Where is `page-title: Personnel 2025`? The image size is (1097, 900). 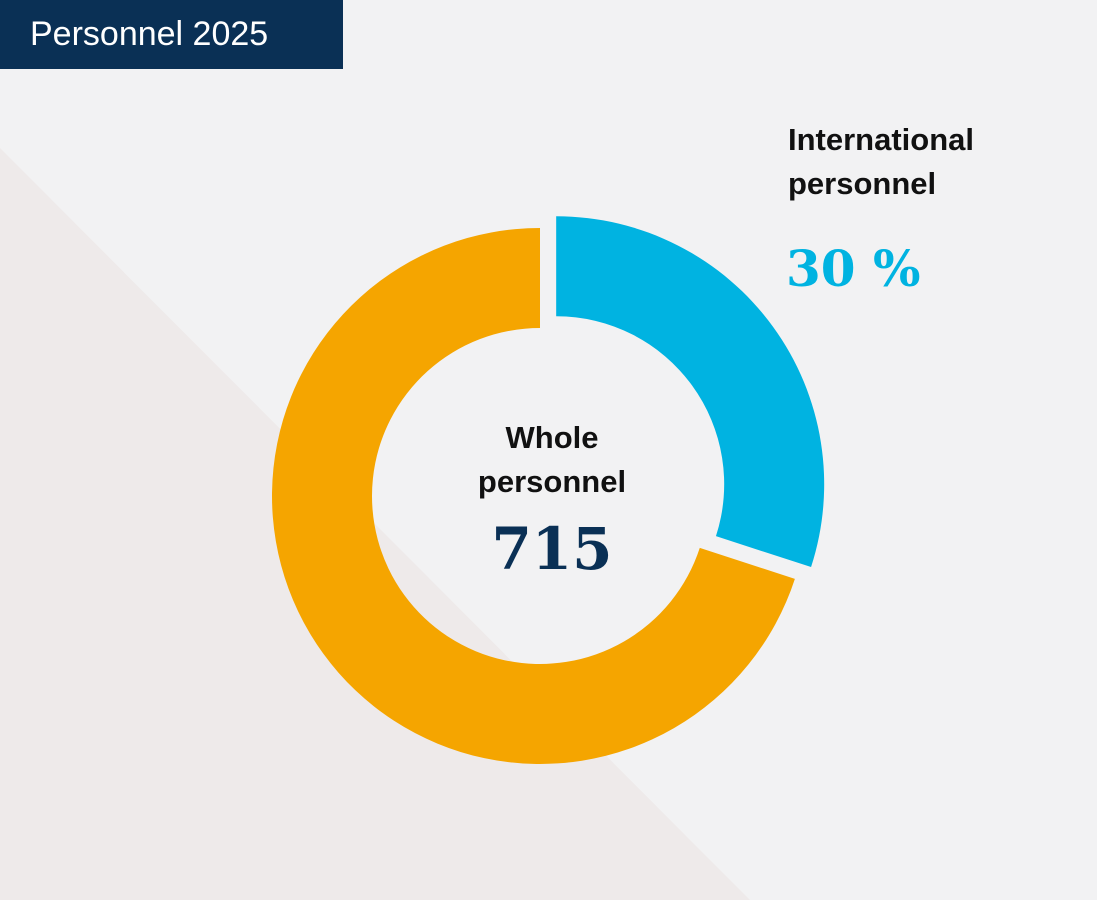
page-title: Personnel 2025 is located at coordinates (149, 34).